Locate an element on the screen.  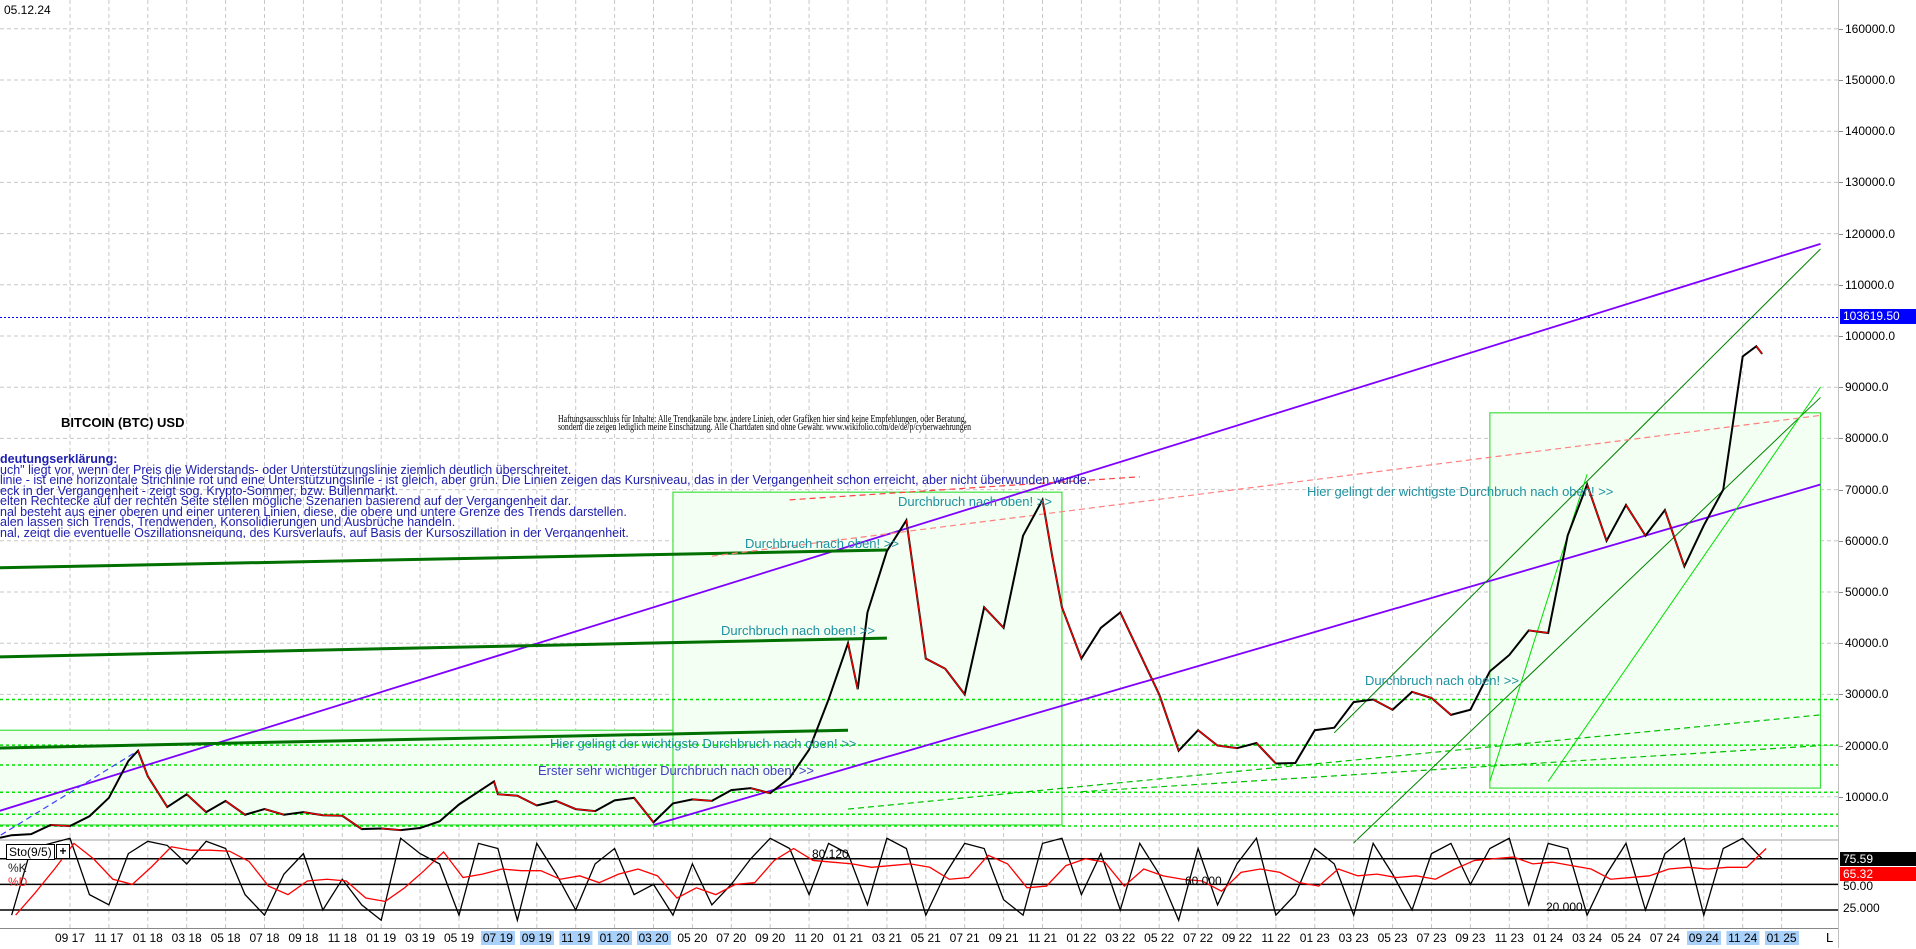
scenario-rectangle is located at coordinates (867, 658).